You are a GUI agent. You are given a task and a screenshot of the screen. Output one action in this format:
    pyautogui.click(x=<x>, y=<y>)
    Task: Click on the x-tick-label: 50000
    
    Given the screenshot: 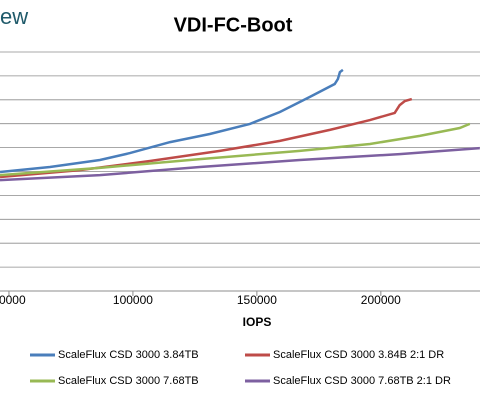 What is the action you would take?
    pyautogui.click(x=13, y=300)
    